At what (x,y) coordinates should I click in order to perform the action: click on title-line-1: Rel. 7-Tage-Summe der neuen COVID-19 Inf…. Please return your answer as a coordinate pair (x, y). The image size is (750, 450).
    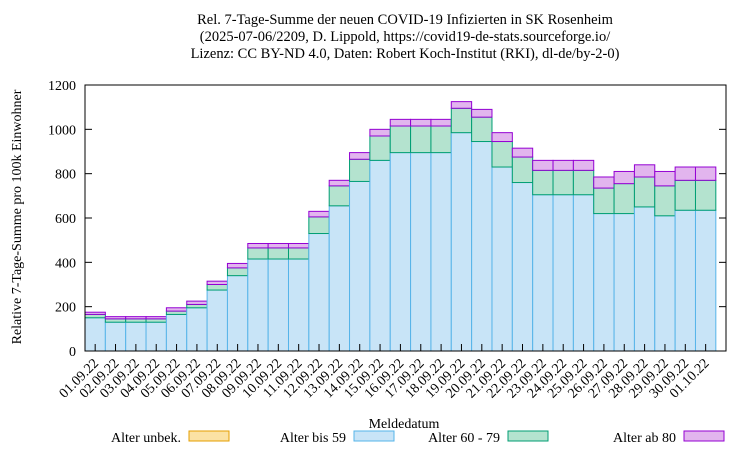
    Looking at the image, I should click on (405, 20).